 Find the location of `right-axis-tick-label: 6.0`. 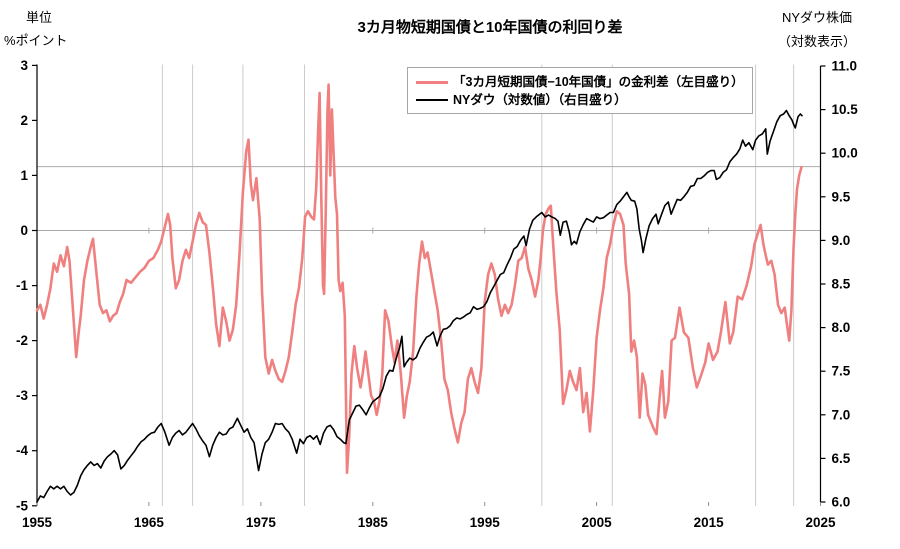

right-axis-tick-label: 6.0 is located at coordinates (841, 502).